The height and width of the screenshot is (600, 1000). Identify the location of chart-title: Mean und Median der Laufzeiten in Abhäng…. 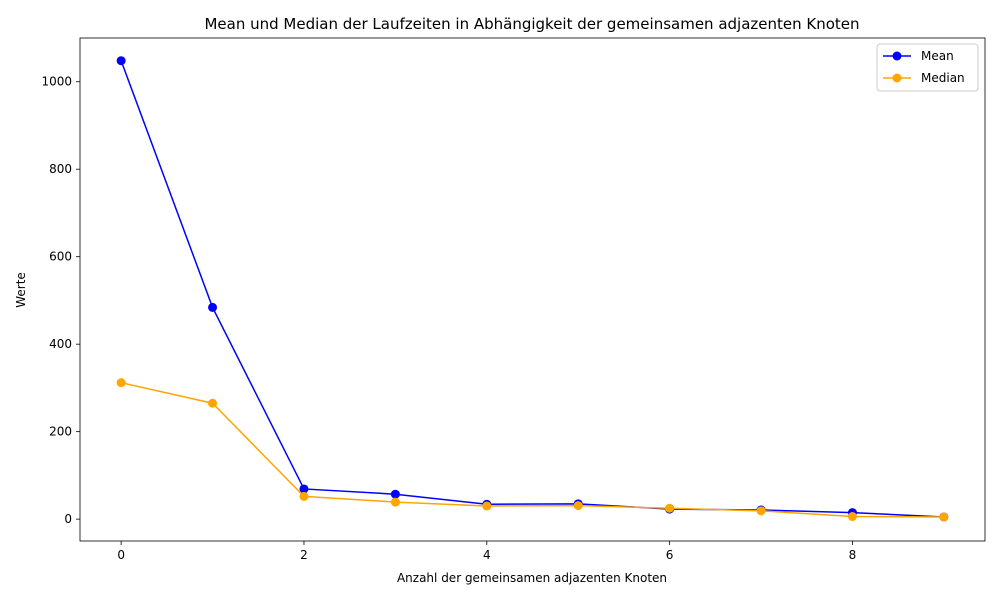
(531, 24).